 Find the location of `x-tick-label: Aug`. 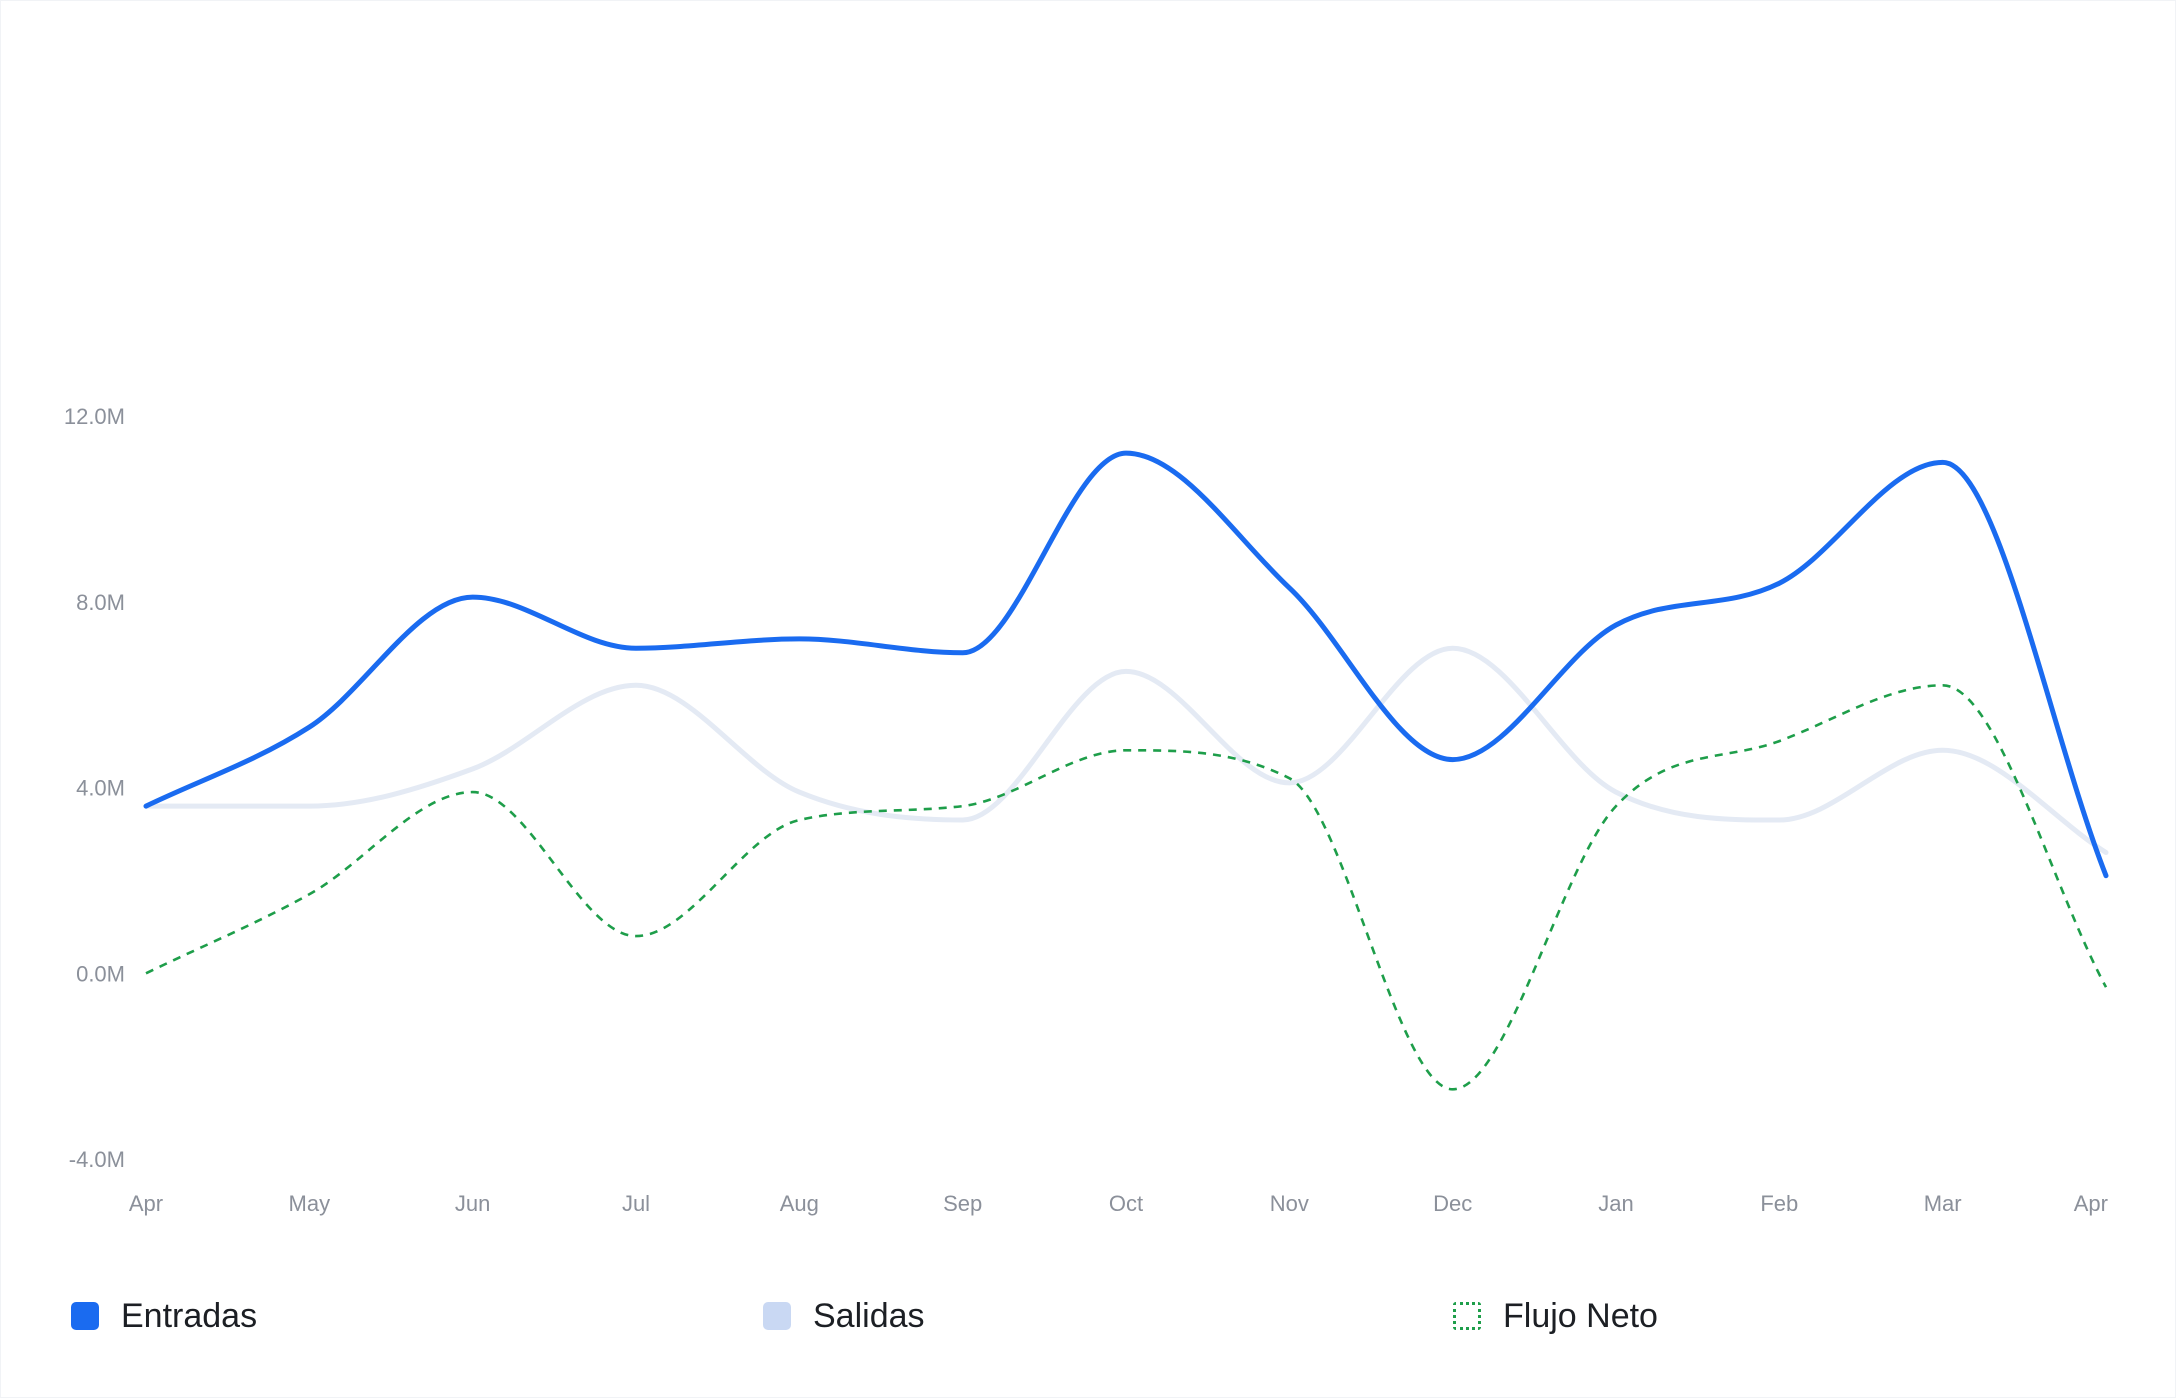

x-tick-label: Aug is located at coordinates (799, 1203).